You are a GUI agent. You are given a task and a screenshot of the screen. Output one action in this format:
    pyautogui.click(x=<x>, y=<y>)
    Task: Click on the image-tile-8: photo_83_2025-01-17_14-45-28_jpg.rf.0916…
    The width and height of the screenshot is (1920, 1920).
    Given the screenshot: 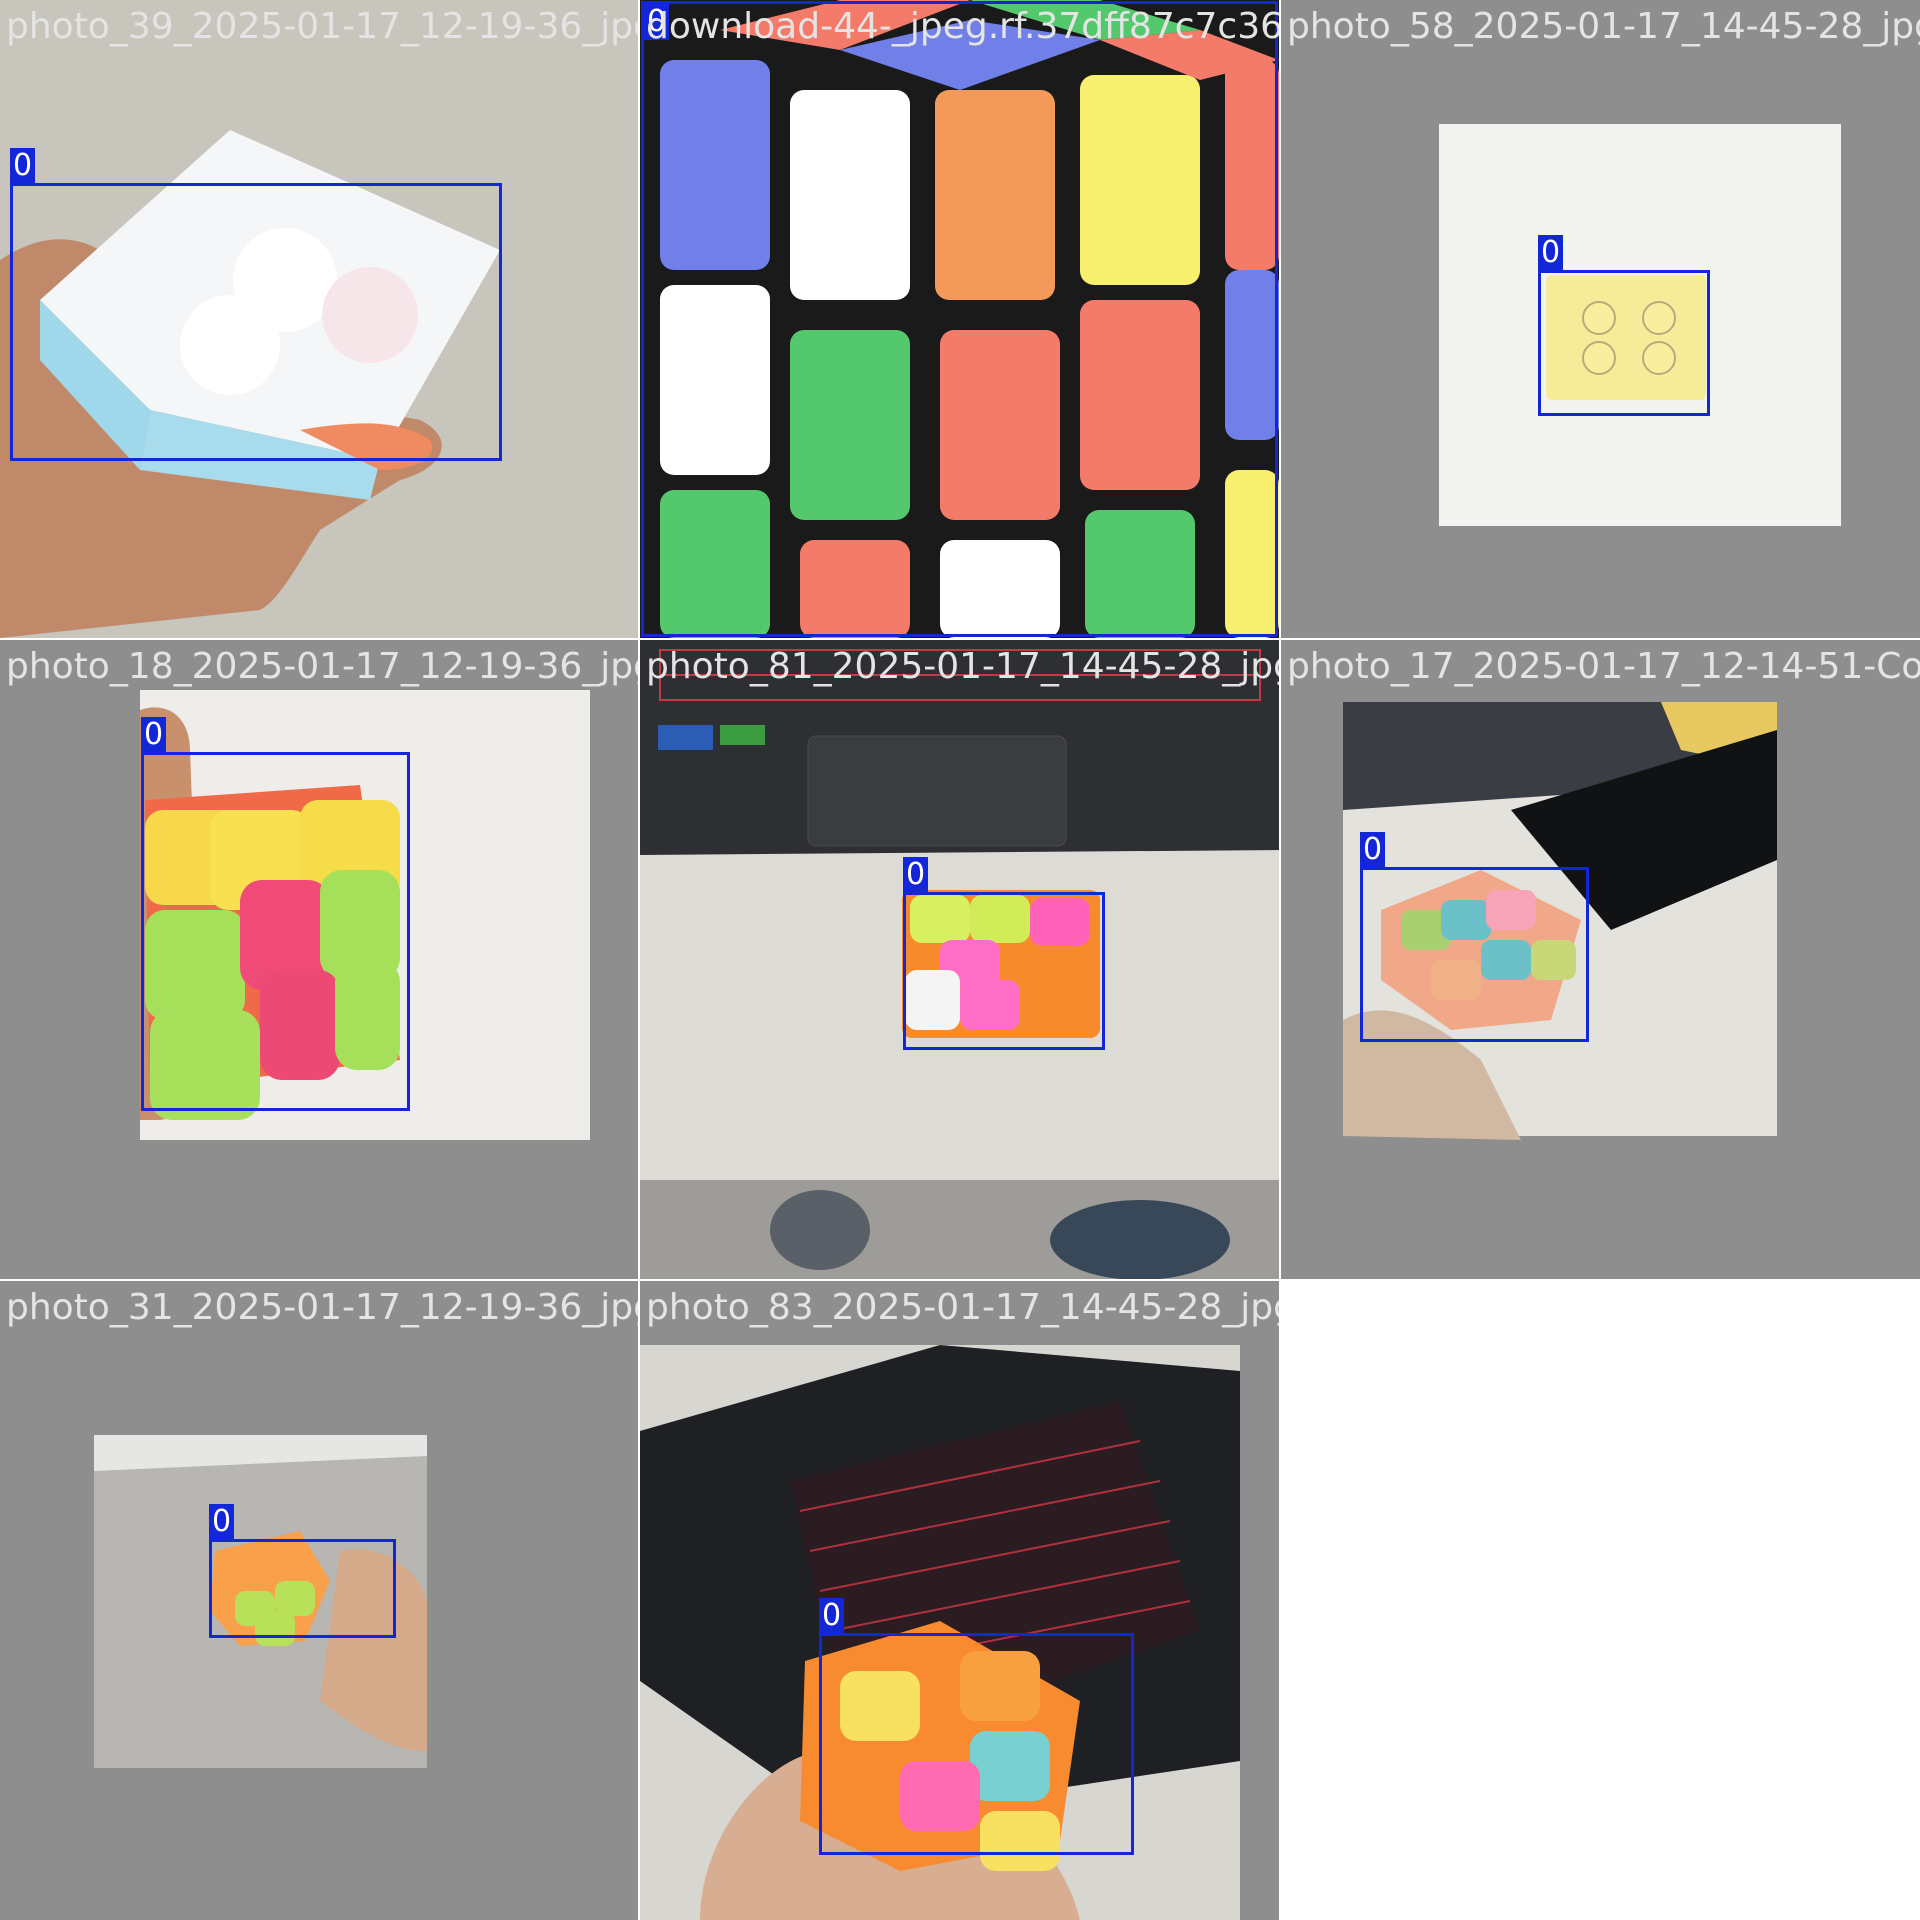 What is the action you would take?
    pyautogui.click(x=959, y=1600)
    